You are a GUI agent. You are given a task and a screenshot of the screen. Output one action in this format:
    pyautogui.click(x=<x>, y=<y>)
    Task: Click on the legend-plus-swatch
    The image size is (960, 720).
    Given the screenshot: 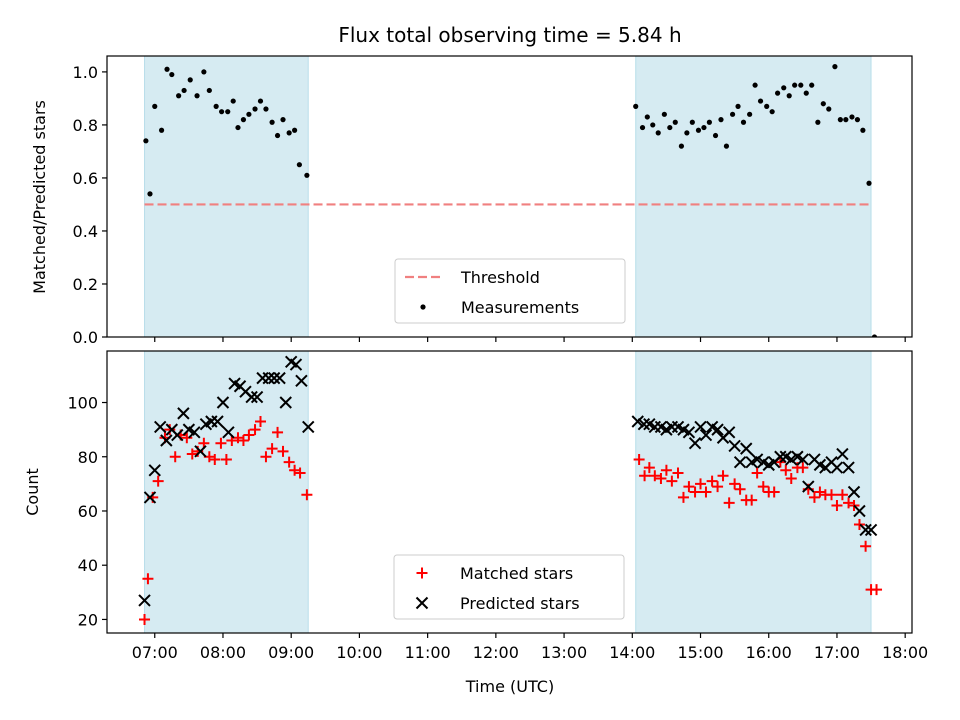 What is the action you would take?
    pyautogui.click(x=422, y=573)
    